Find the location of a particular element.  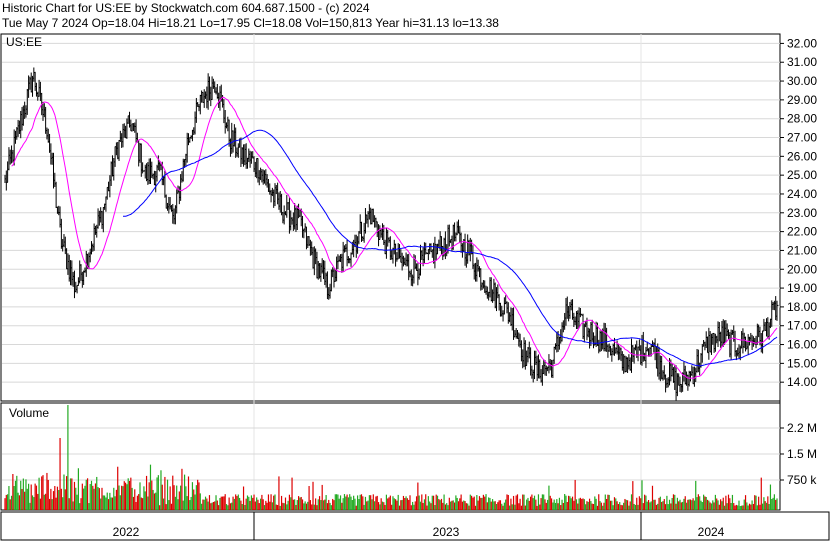

volume-tick-label: 1.5 M is located at coordinates (802, 454).